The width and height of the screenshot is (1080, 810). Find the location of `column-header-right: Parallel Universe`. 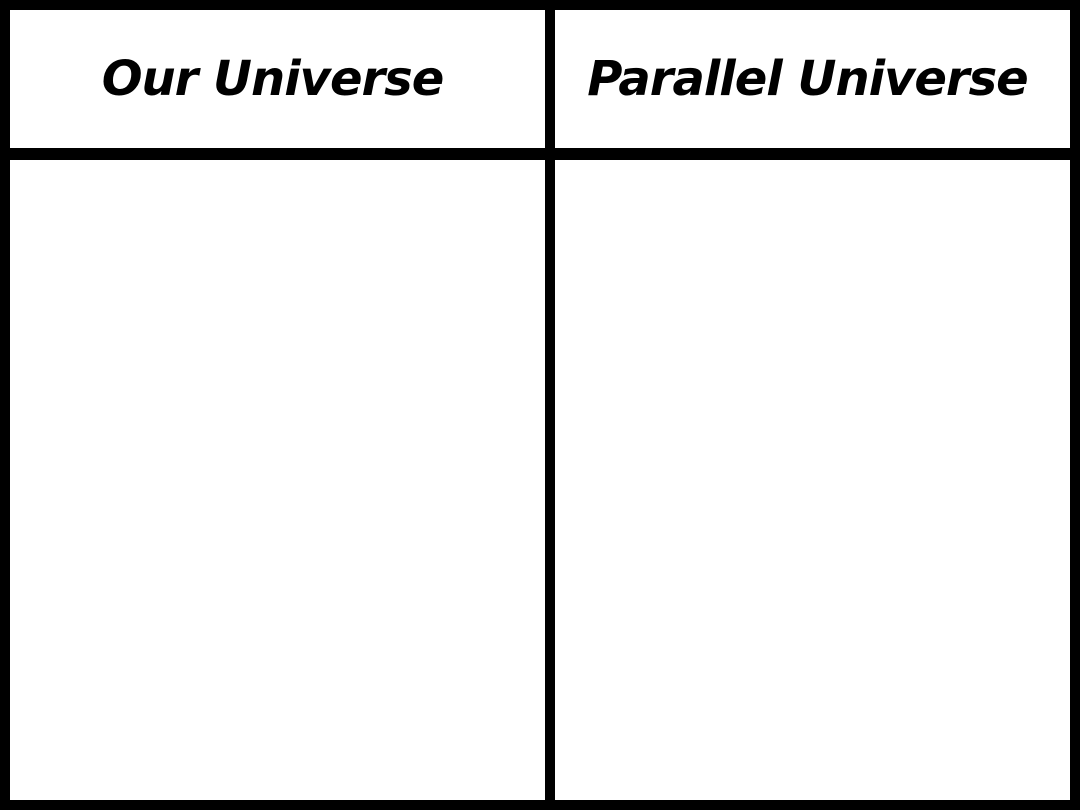

column-header-right: Parallel Universe is located at coordinates (807, 79).